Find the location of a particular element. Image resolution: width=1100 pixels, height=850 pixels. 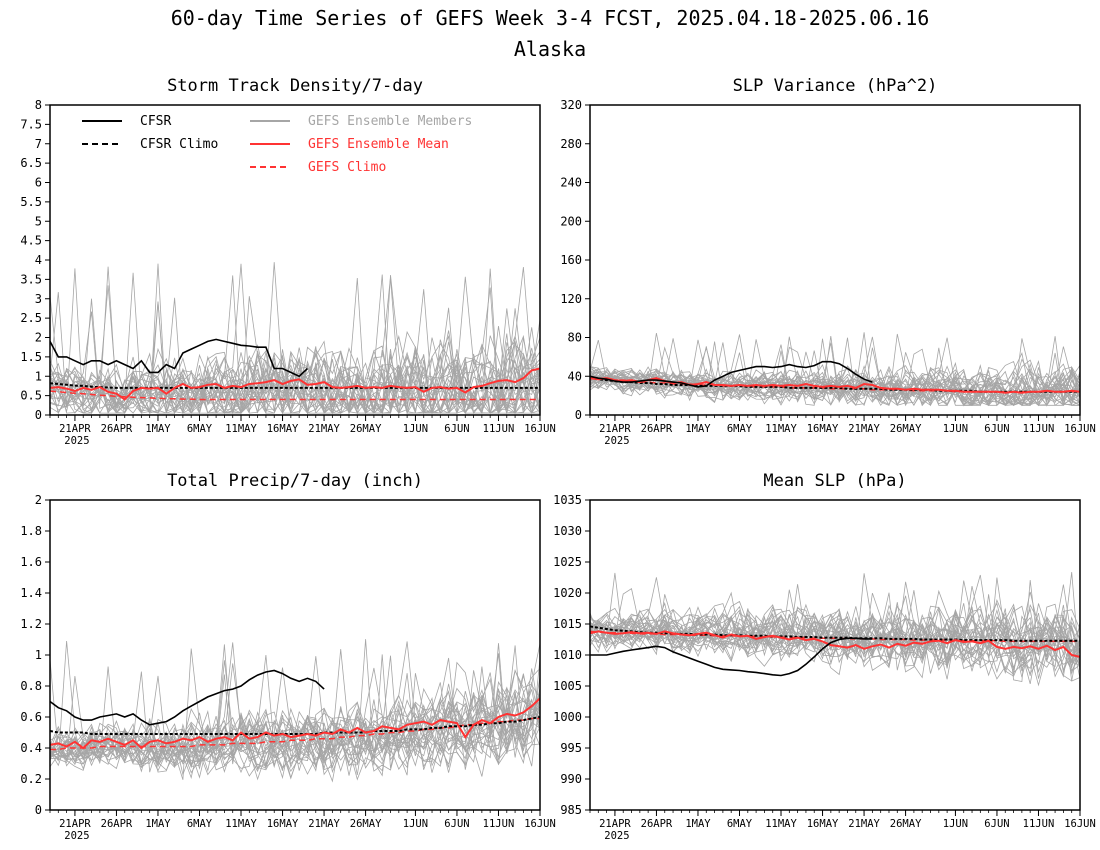

y-tick-label: 990 is located at coordinates (571, 779).